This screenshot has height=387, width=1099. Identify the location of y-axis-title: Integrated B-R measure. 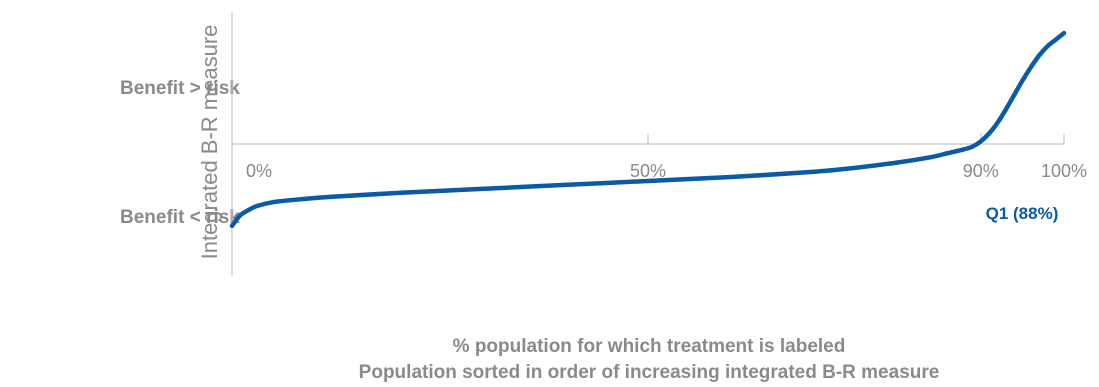
(209, 142).